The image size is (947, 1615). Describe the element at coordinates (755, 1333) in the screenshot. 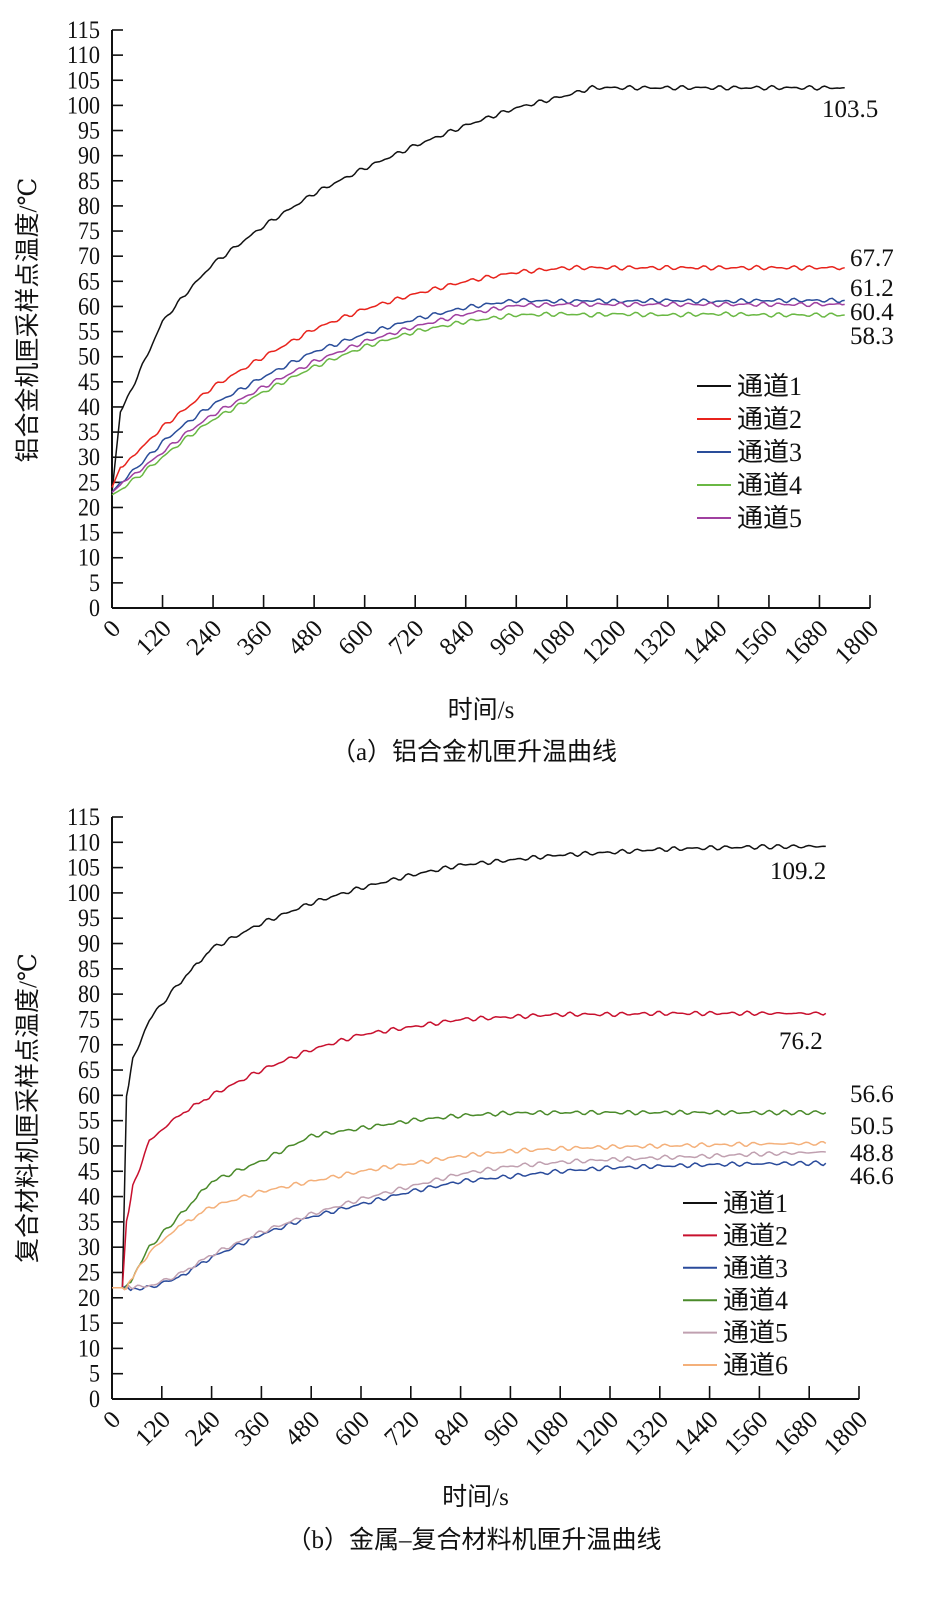

I see `legend-label: 通道5` at that location.